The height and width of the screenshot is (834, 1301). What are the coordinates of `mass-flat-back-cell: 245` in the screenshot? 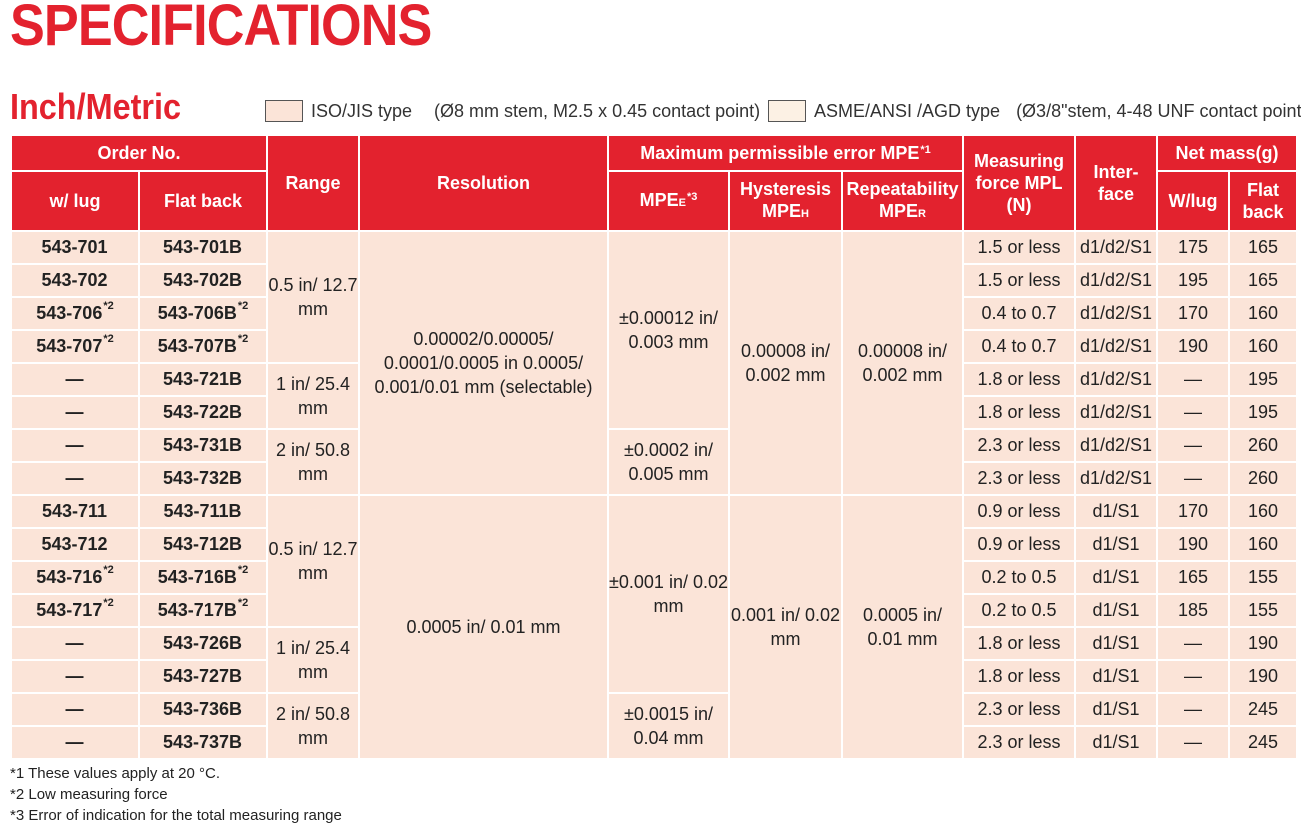 It's located at (1263, 709).